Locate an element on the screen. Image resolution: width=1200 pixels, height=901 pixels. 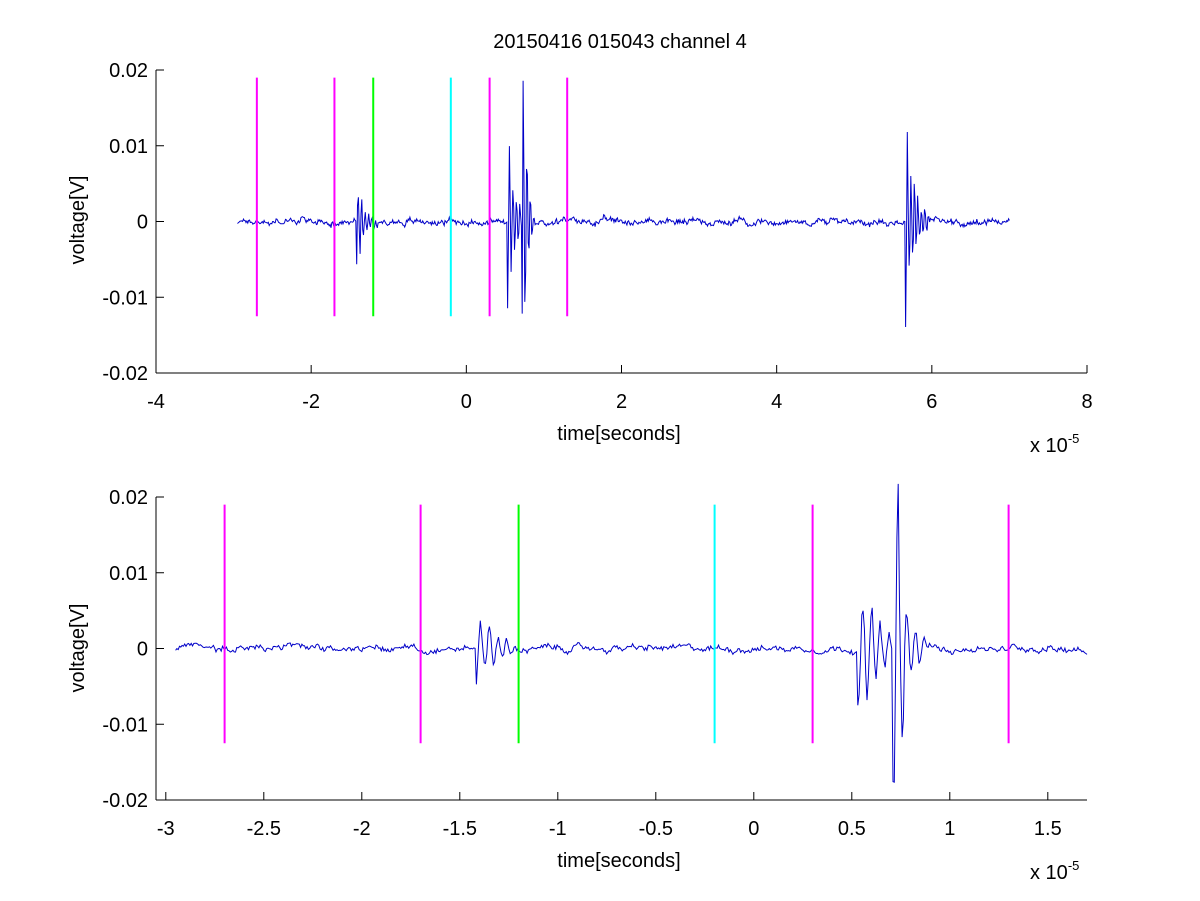
bottom-ytick-label: 0.01 is located at coordinates (128, 574).